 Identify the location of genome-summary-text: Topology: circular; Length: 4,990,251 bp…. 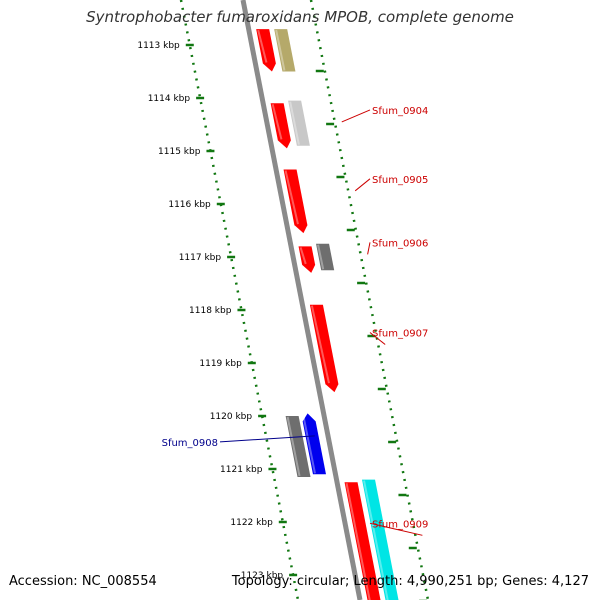
(410, 581).